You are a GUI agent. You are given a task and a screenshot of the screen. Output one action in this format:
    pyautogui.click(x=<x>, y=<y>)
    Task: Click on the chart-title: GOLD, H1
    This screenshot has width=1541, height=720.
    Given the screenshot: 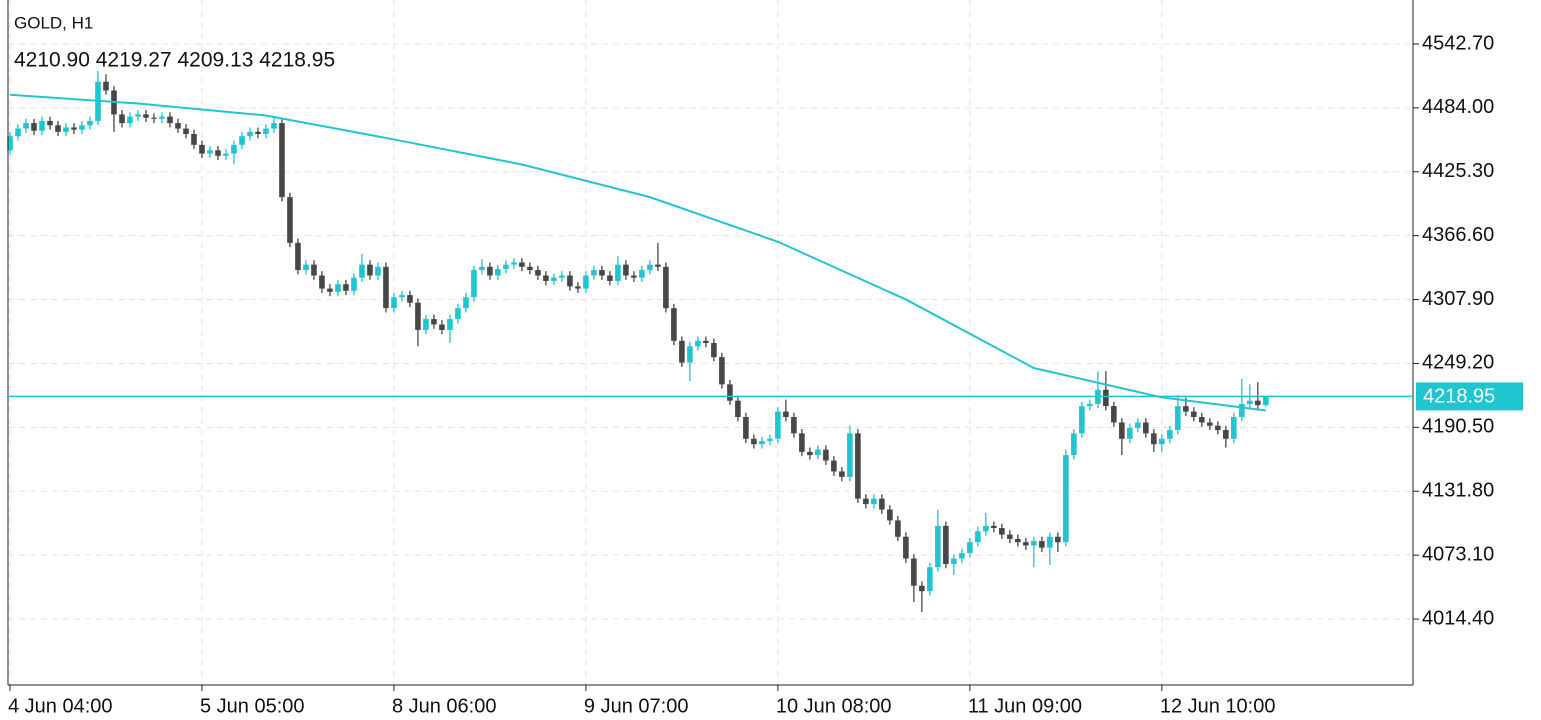 What is the action you would take?
    pyautogui.click(x=53, y=22)
    